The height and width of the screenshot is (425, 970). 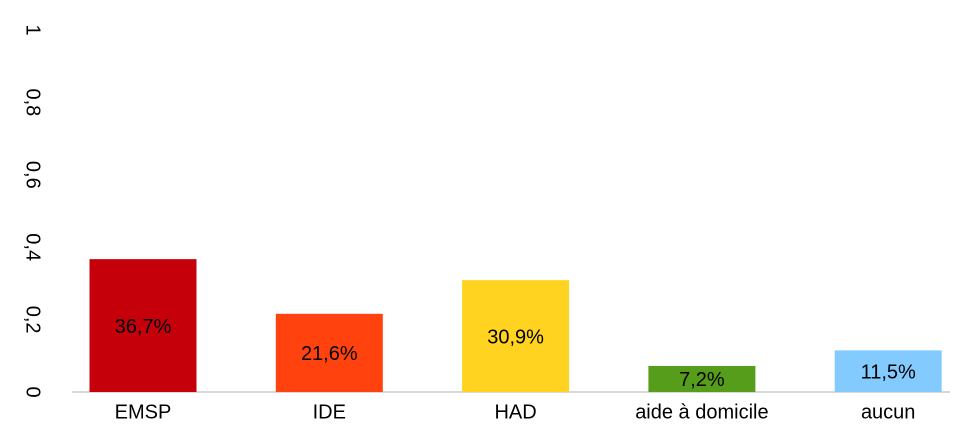 I want to click on data-label: 21,6%, so click(x=329, y=354).